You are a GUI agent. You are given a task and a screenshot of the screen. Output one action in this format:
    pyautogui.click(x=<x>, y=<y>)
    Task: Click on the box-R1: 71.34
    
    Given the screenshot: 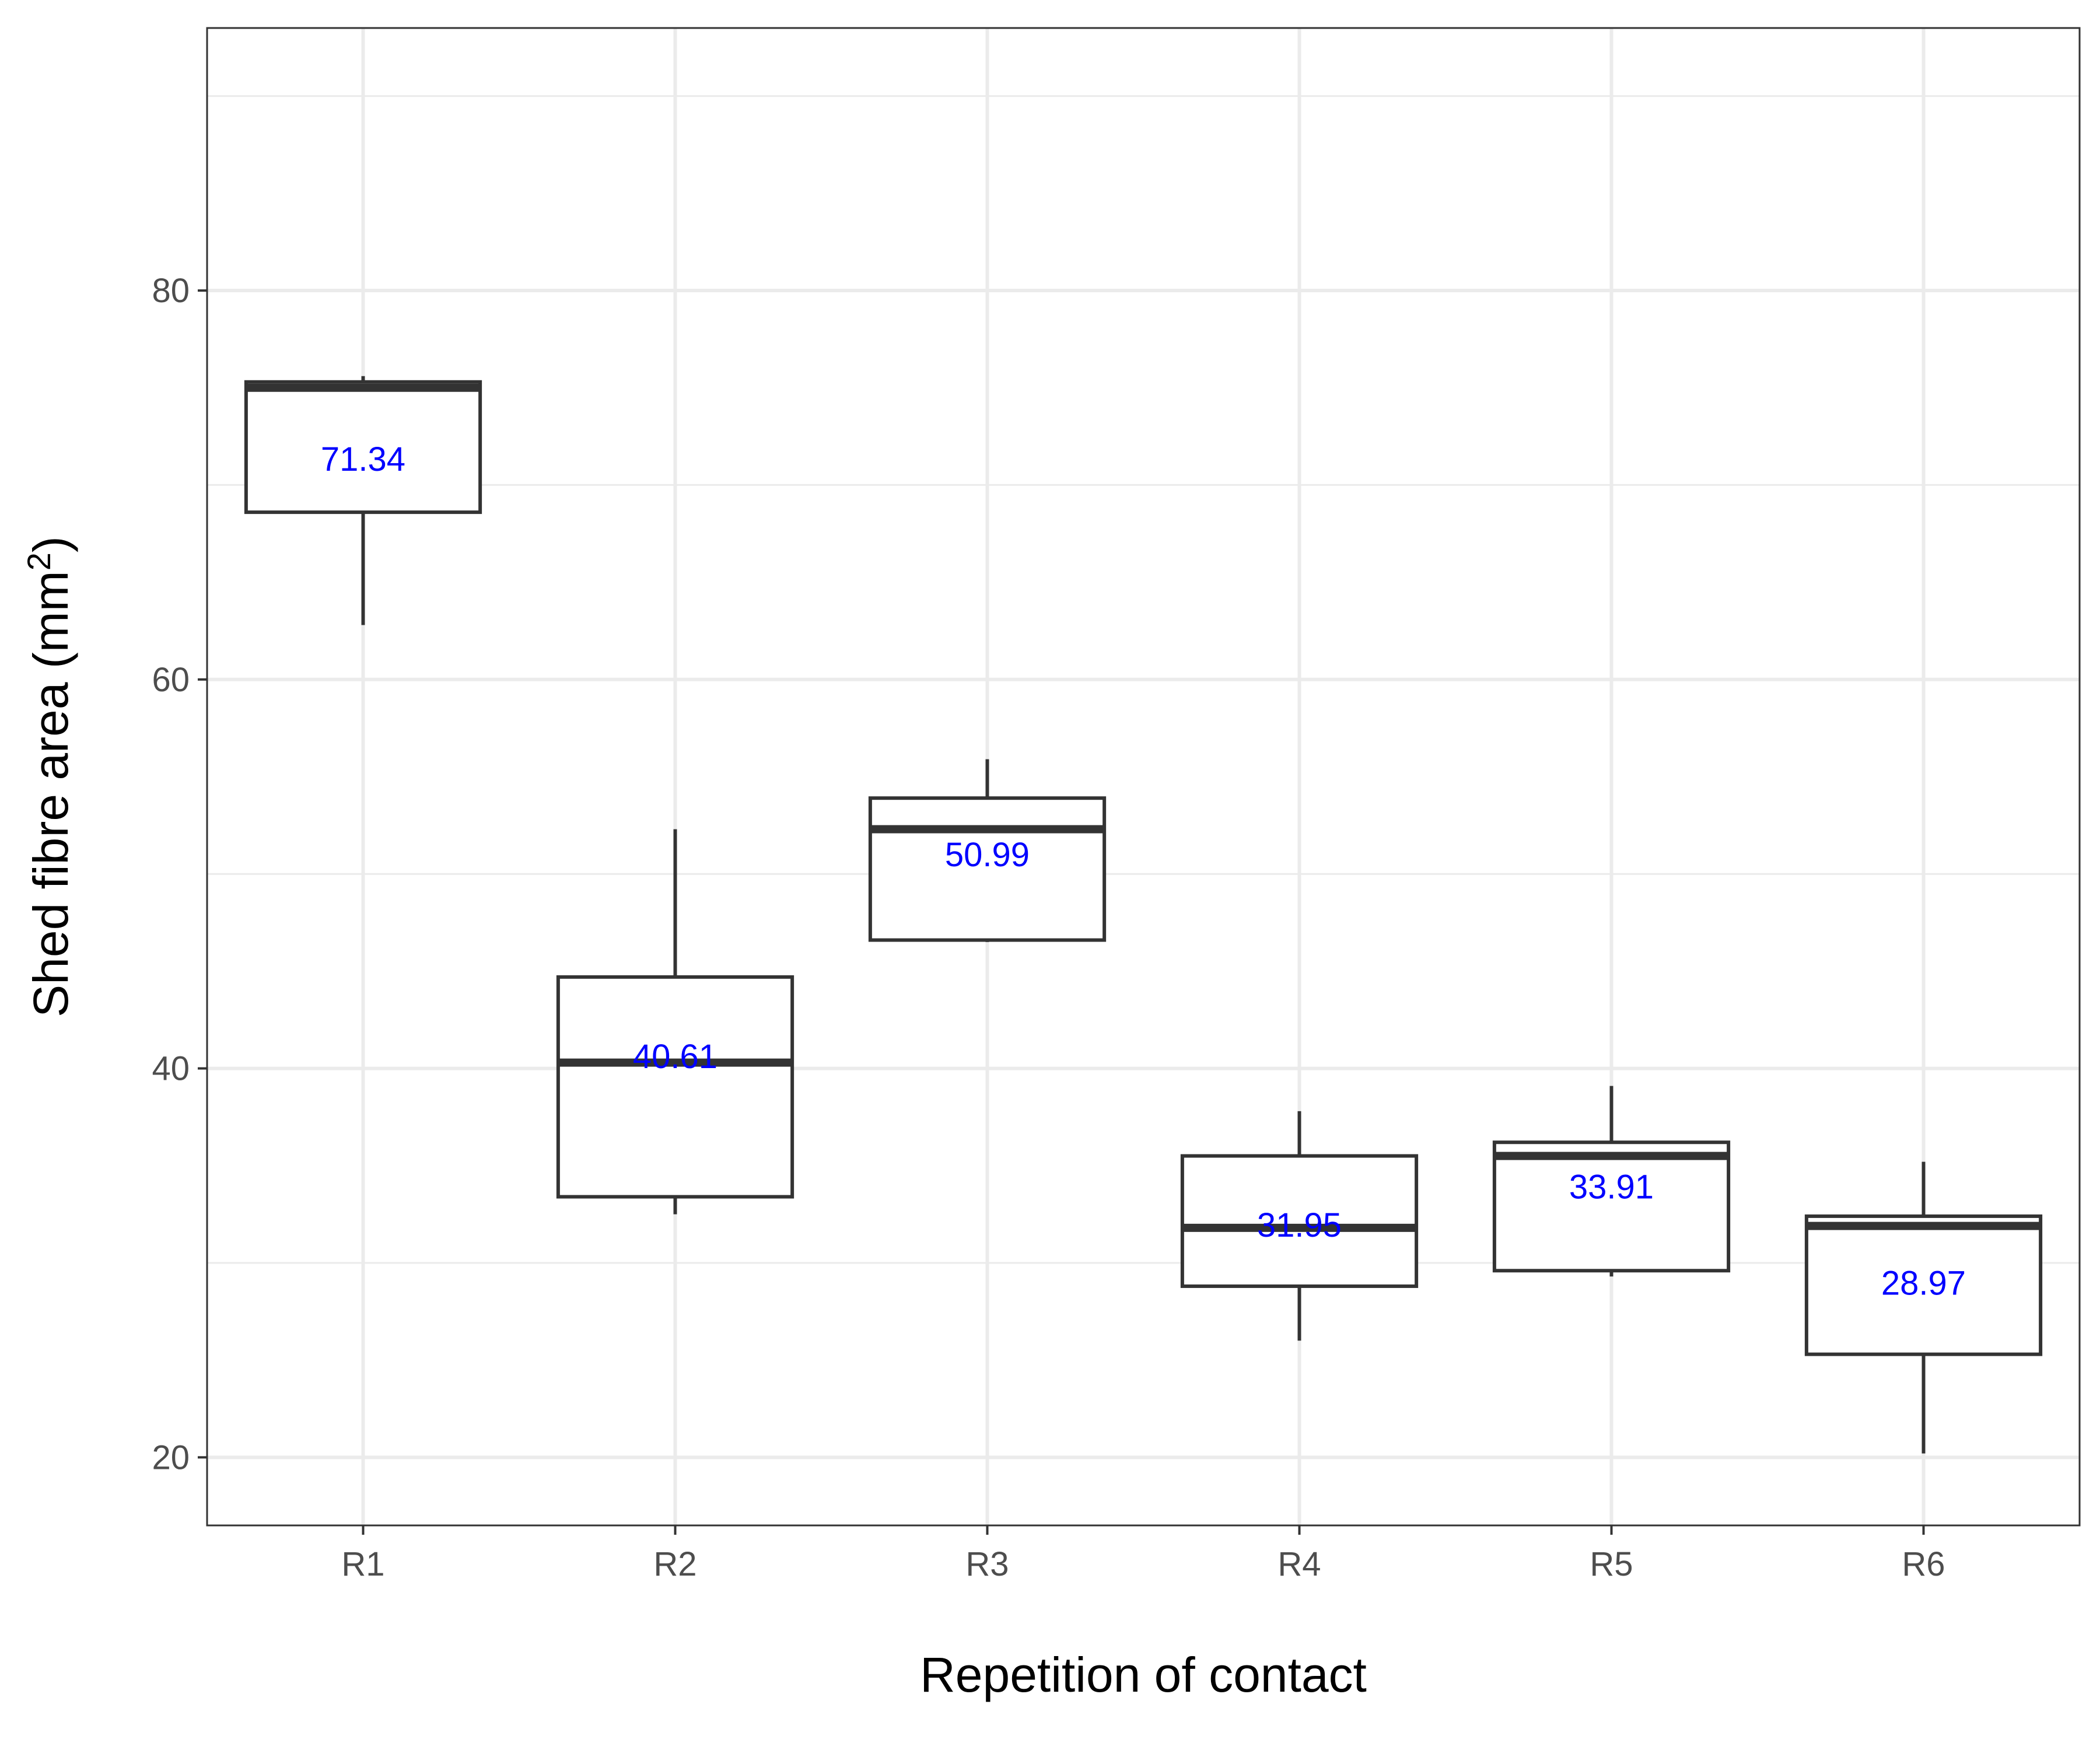 What is the action you would take?
    pyautogui.click(x=363, y=501)
    